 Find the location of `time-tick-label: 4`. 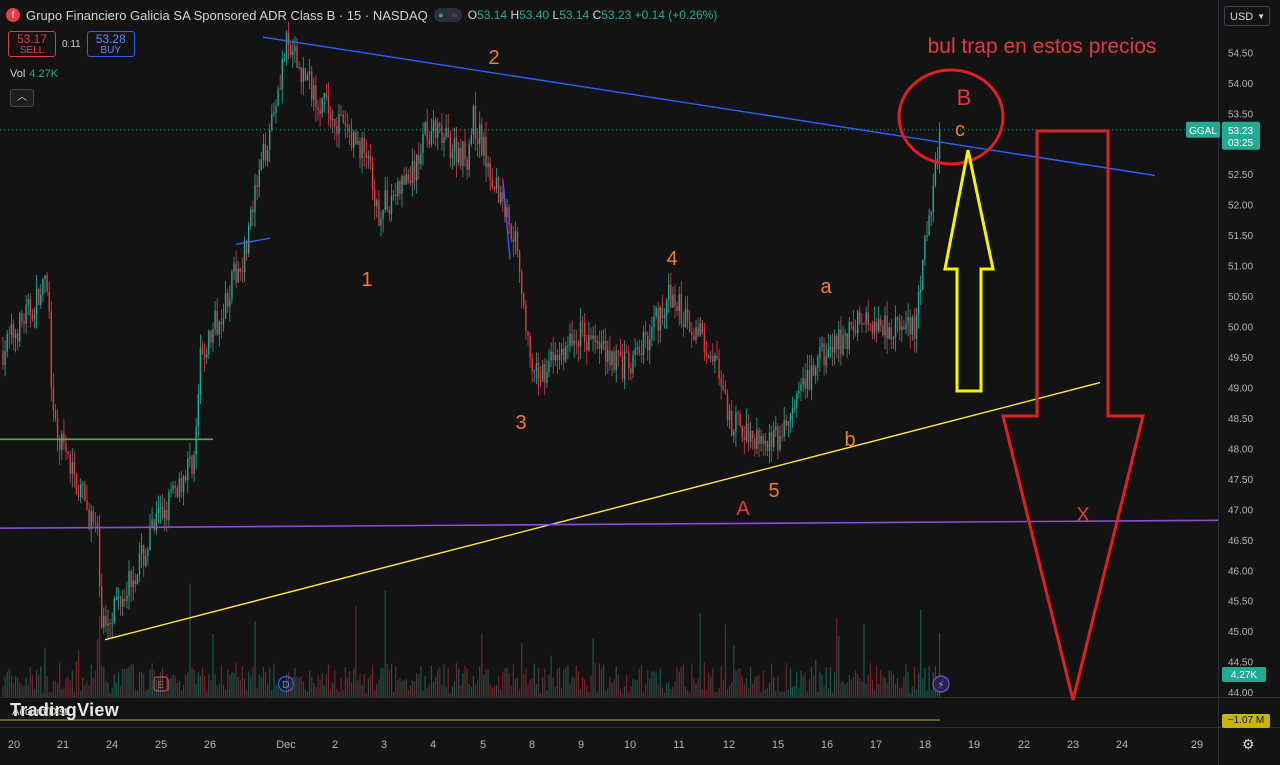

time-tick-label: 4 is located at coordinates (433, 745).